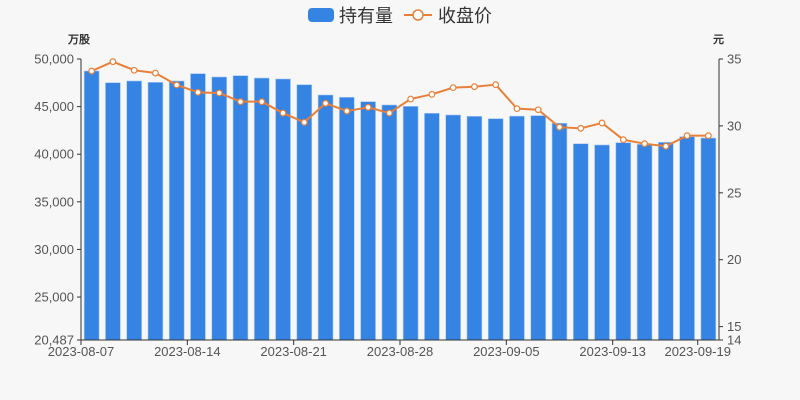  What do you see at coordinates (79, 40) in the screenshot?
I see `left-axis-unit: 万股` at bounding box center [79, 40].